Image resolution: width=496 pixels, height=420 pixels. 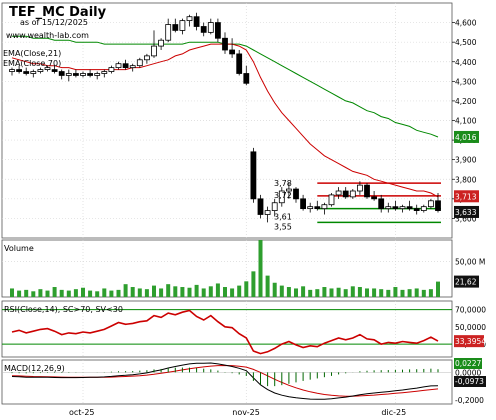 I want to click on volume-badge-label: 21,62 M, so click(x=470, y=282).